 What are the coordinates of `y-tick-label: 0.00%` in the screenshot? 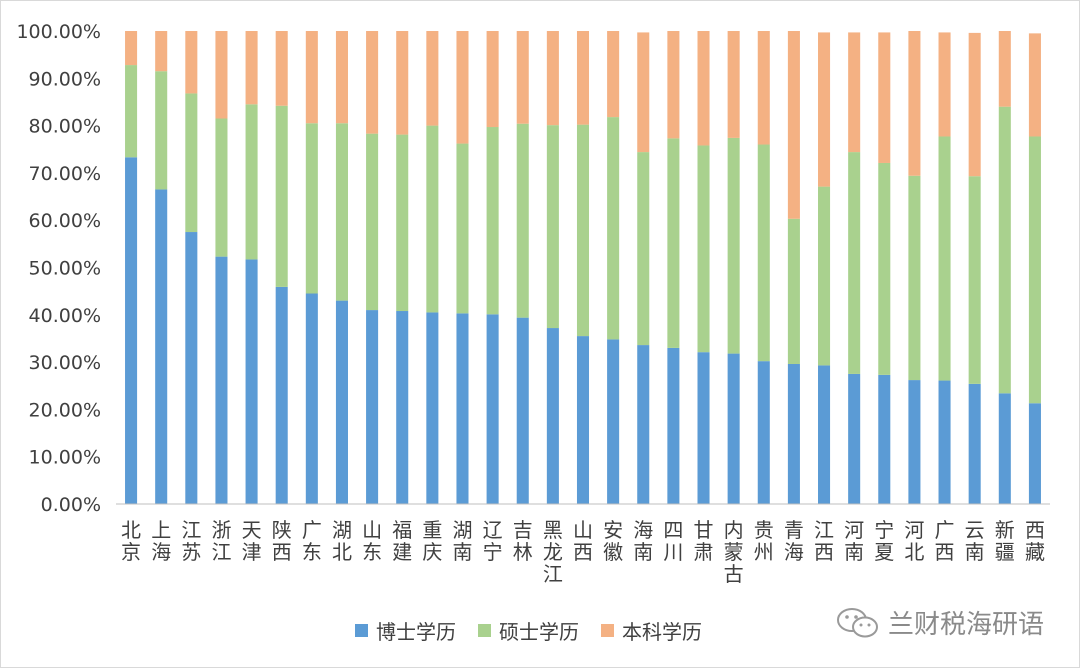 It's located at (71, 505).